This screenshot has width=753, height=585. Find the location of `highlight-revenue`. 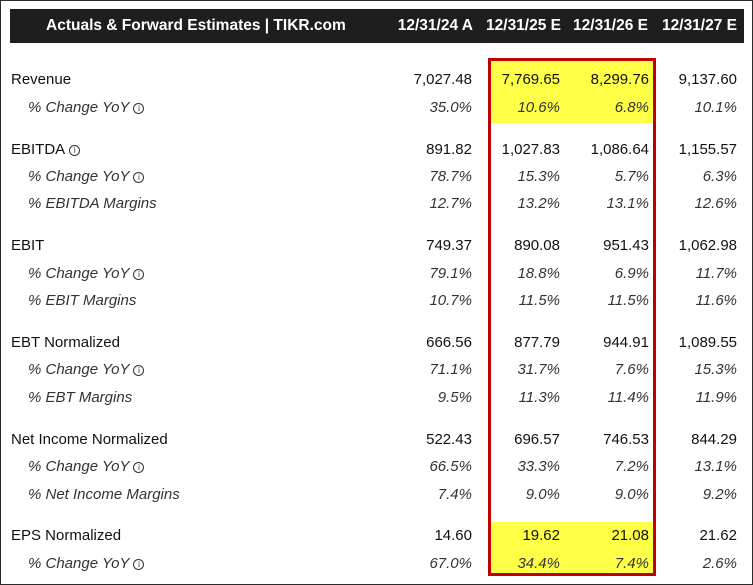

highlight-revenue is located at coordinates (572, 92).